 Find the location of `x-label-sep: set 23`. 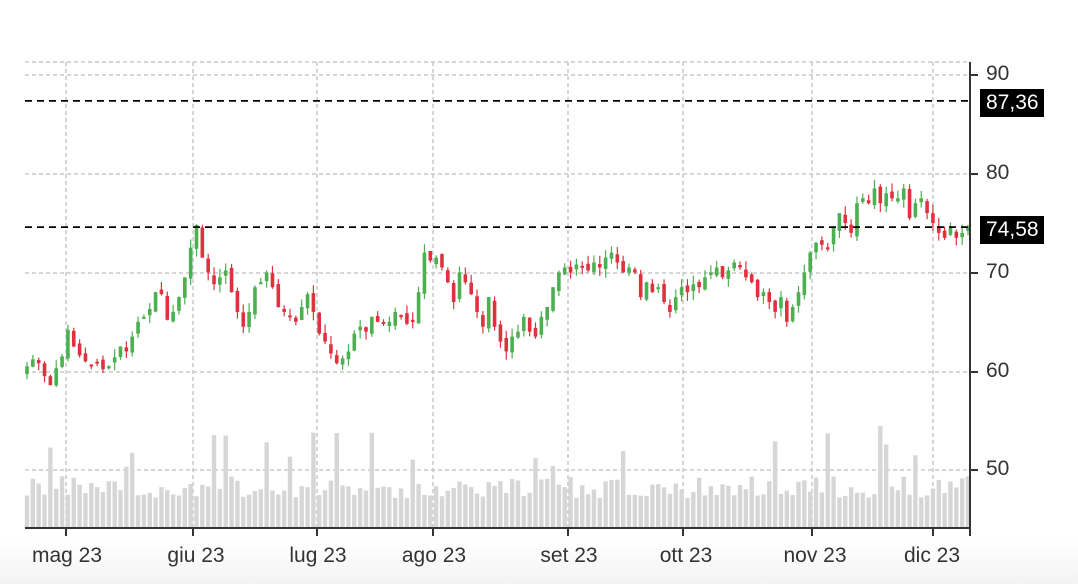

x-label-sep: set 23 is located at coordinates (569, 555).